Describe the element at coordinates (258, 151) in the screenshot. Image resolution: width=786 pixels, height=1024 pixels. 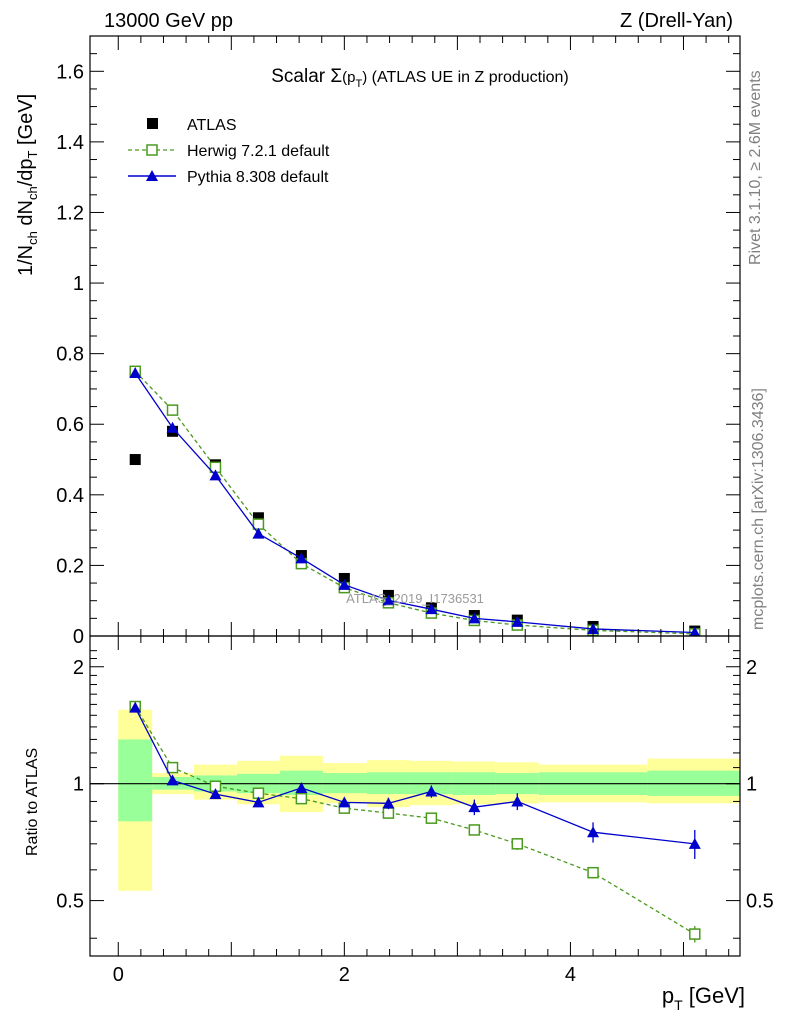
I see `legend-herwig-label: Herwig 7.2.1 default` at that location.